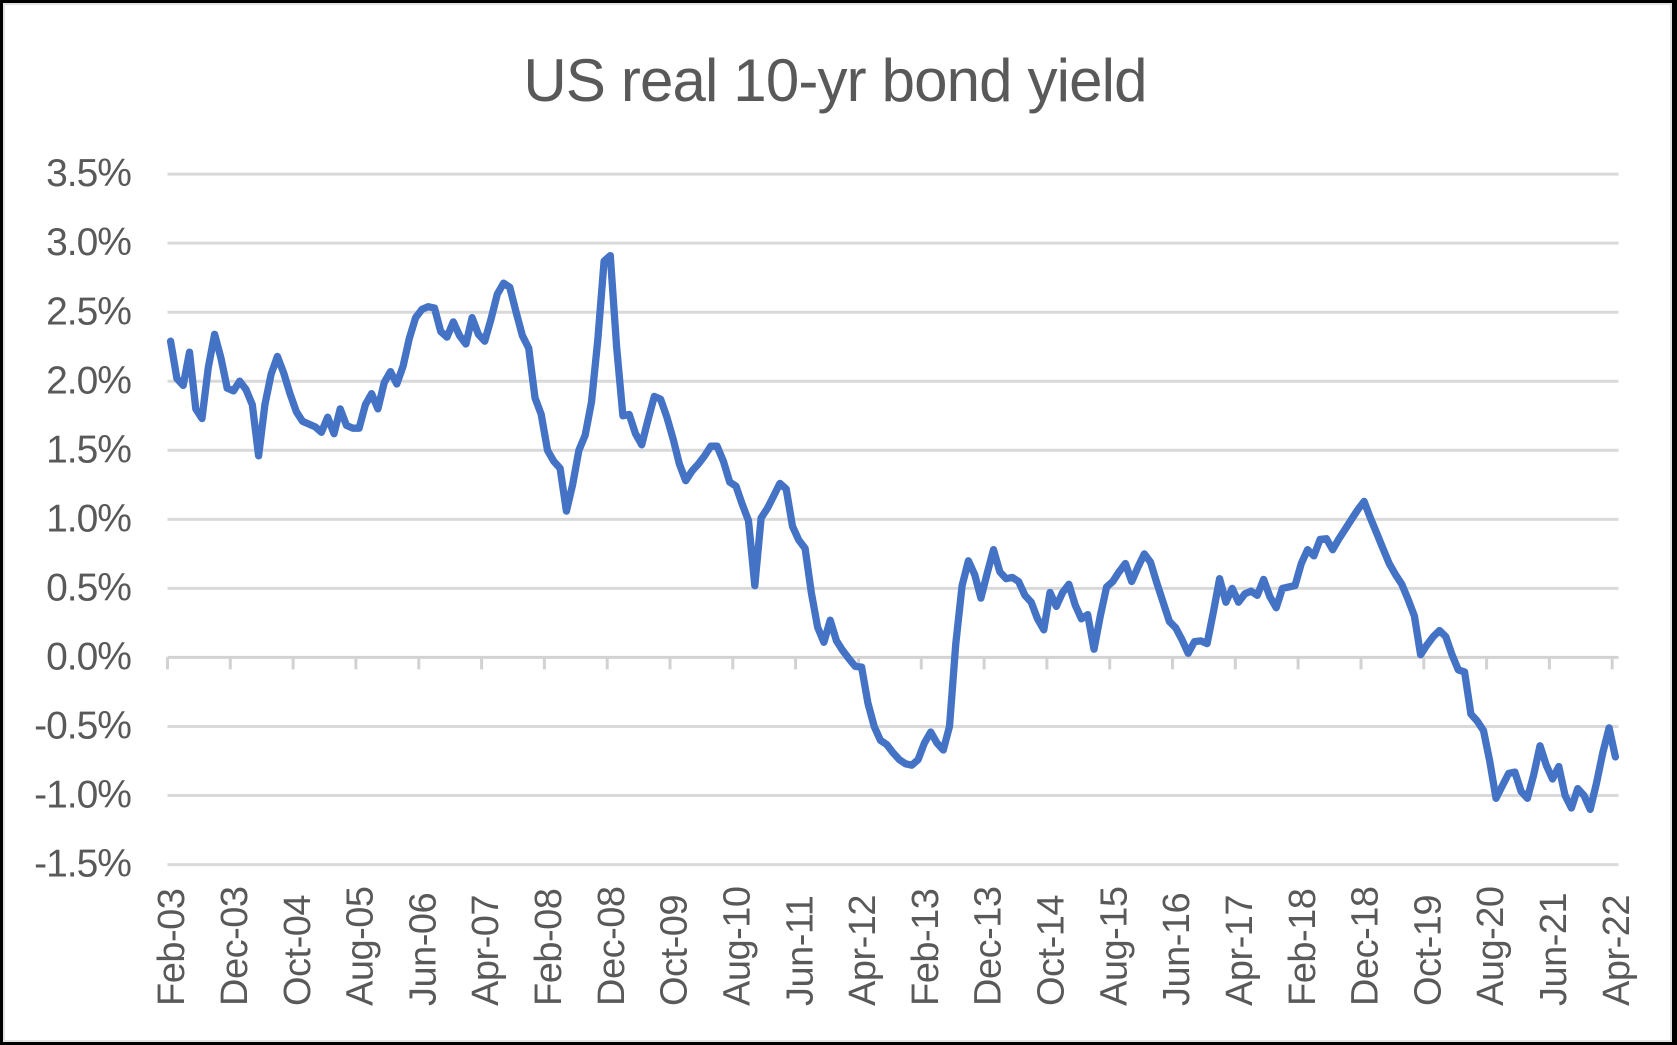  What do you see at coordinates (1617, 950) in the screenshot?
I see `svg-text: Apr-22` at bounding box center [1617, 950].